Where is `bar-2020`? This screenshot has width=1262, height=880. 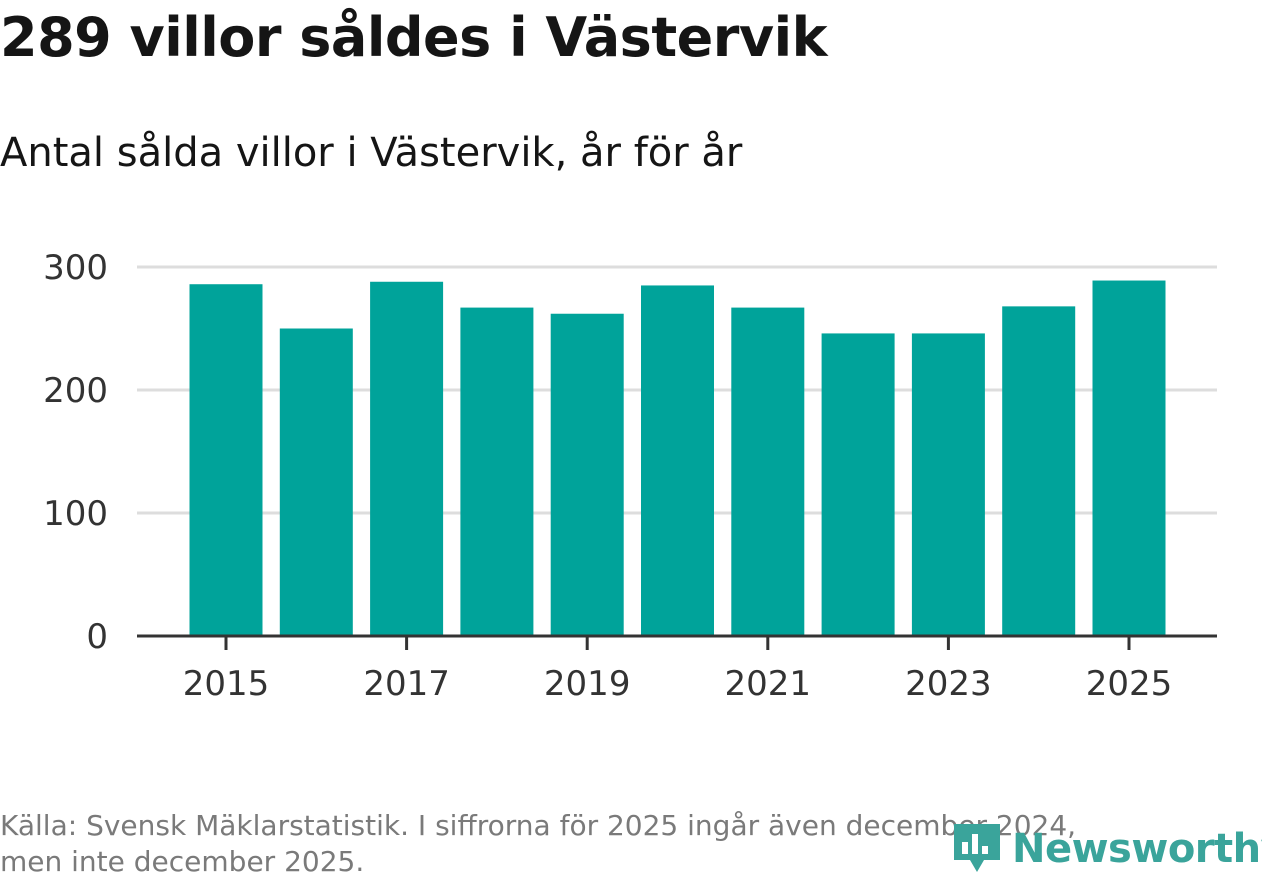 bar-2020 is located at coordinates (677, 460).